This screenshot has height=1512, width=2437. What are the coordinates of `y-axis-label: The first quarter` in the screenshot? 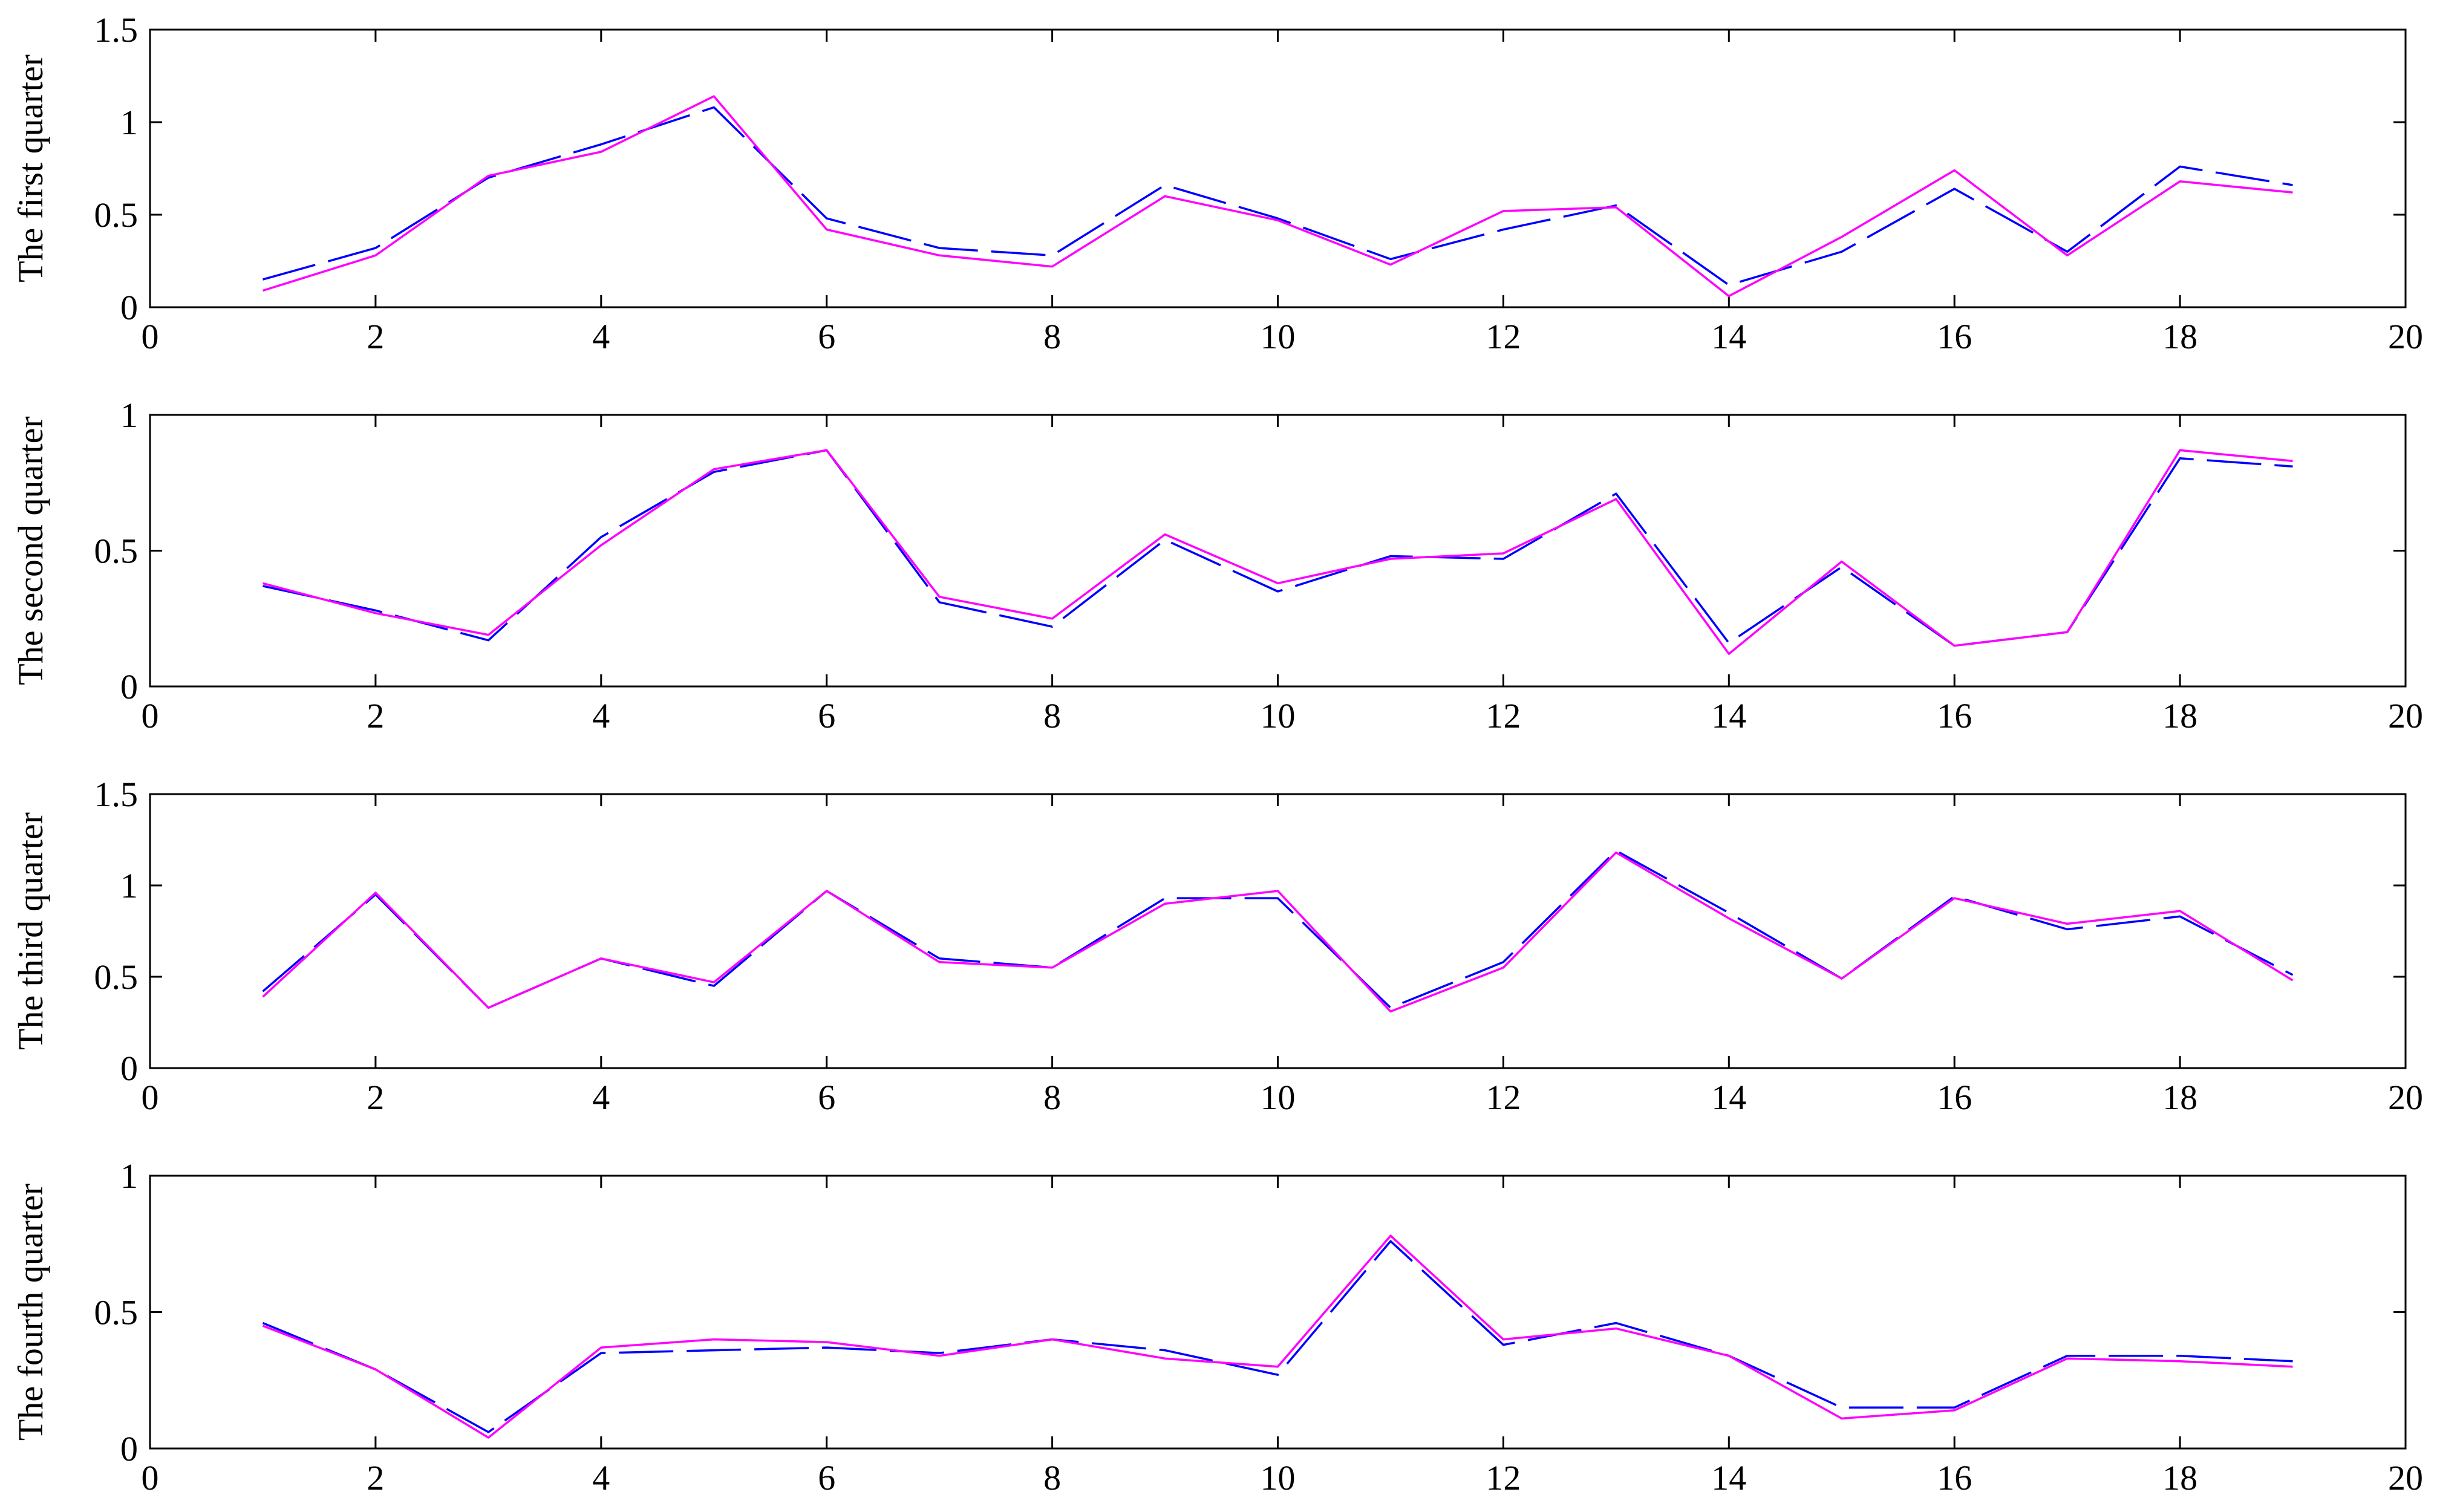 It's located at (31, 168).